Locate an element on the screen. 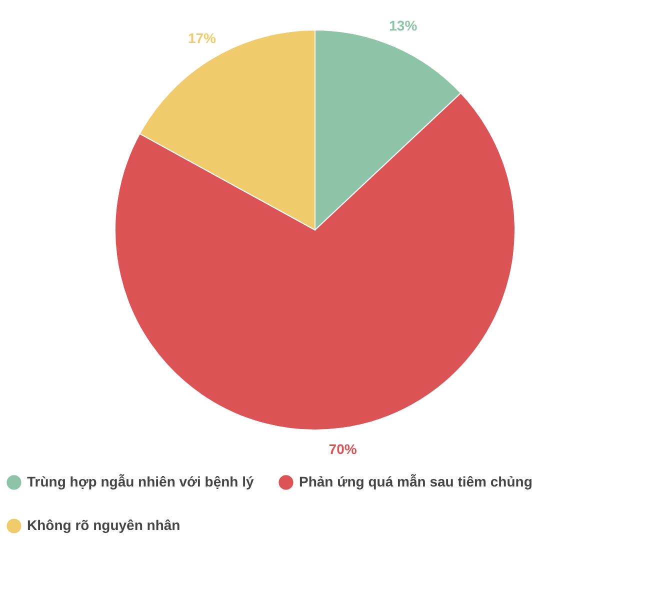  data-label: 17% is located at coordinates (202, 38).